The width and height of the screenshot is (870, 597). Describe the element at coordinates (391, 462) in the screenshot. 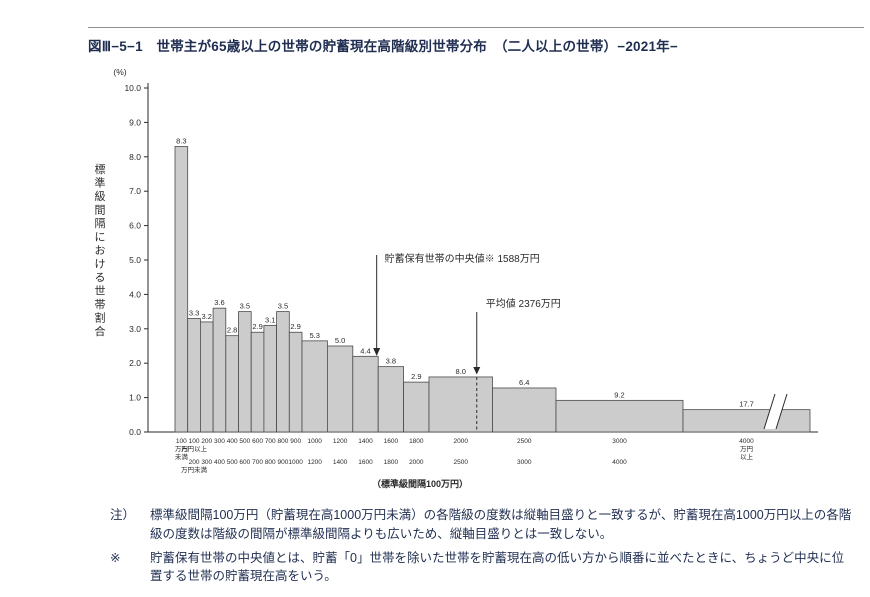

I see `x-tick-label: 1800` at that location.